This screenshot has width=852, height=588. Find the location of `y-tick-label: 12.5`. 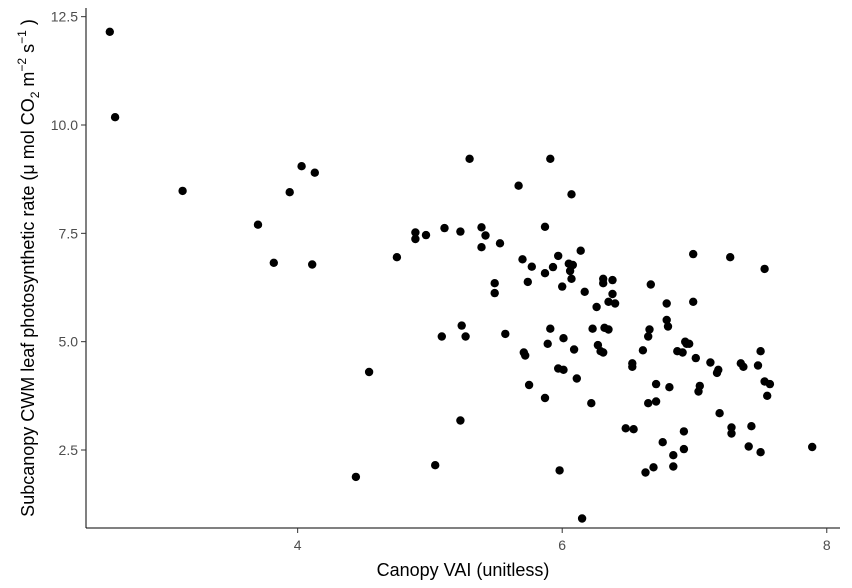

y-tick-label: 12.5 is located at coordinates (64, 17).